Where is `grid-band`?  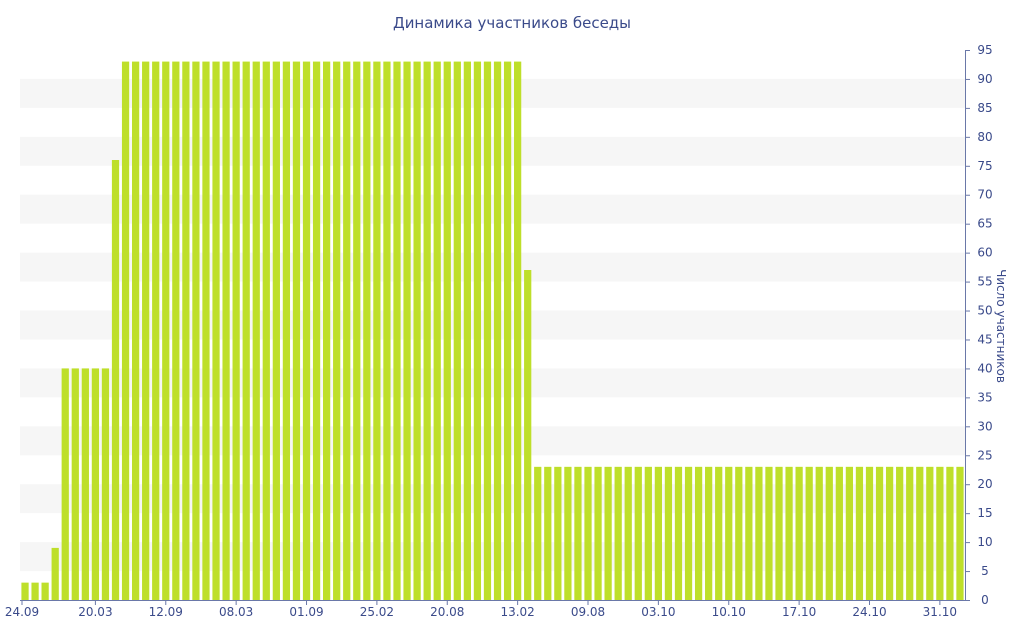 grid-band is located at coordinates (492, 209).